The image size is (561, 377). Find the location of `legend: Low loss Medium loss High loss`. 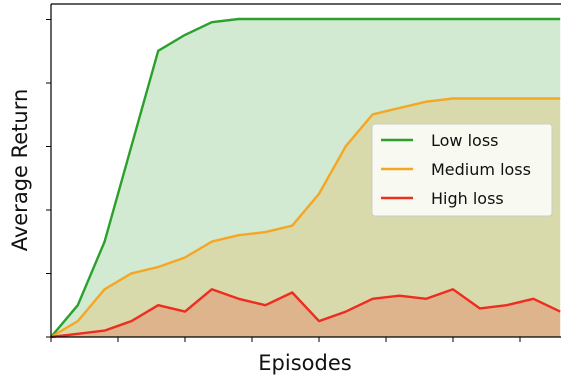

legend: Low loss Medium loss High loss is located at coordinates (462, 170).